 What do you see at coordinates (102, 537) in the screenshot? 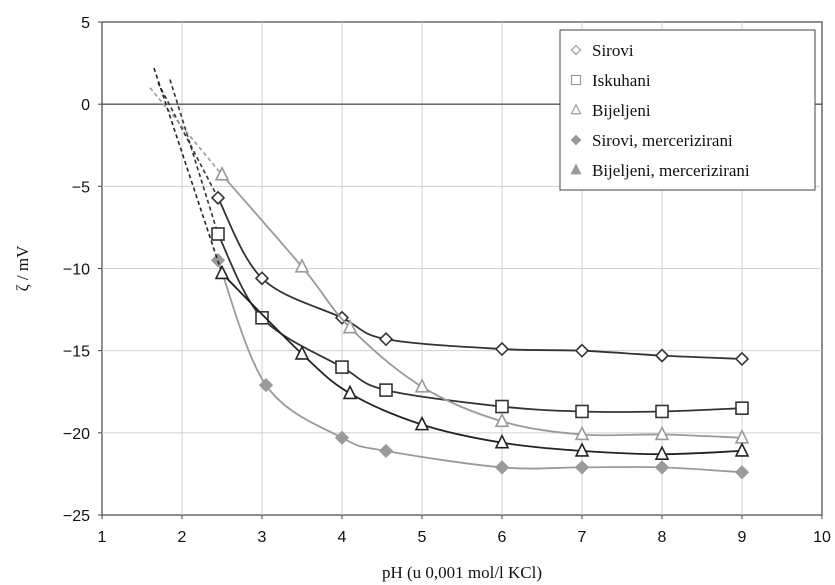
I see `x-tick-label: 1` at bounding box center [102, 537].